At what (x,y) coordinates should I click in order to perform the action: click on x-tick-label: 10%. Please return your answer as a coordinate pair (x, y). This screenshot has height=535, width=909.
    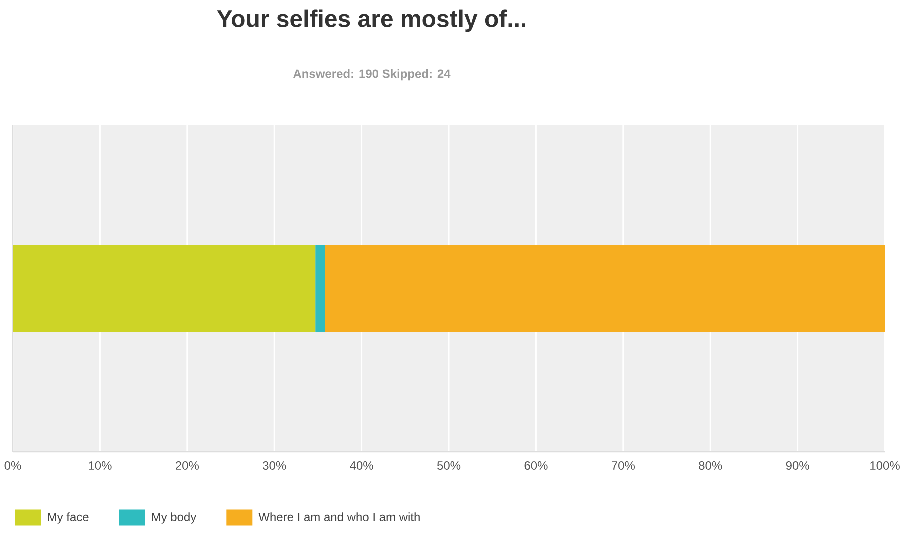
    Looking at the image, I should click on (100, 466).